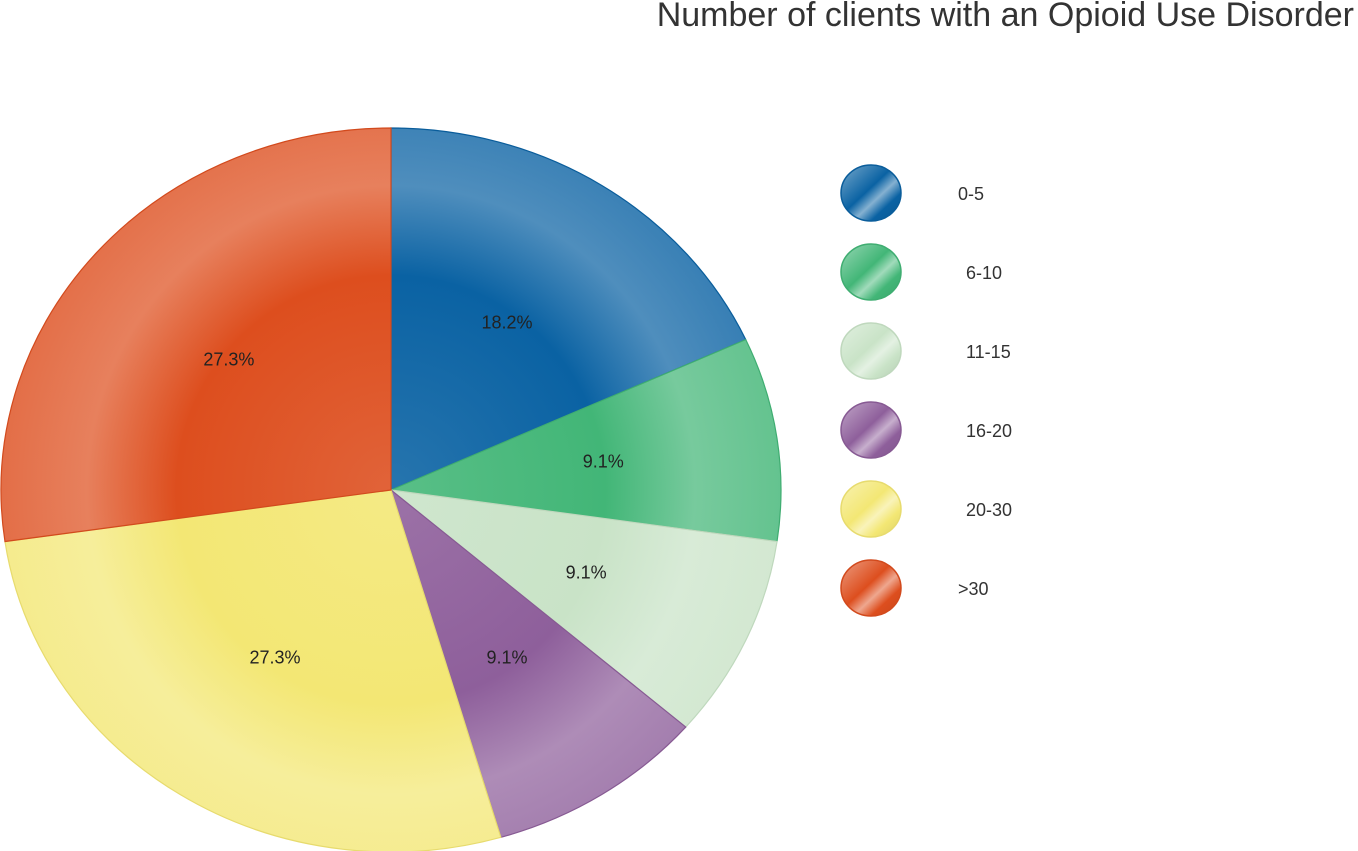 Image resolution: width=1358 pixels, height=851 pixels. I want to click on legend: 0-5 6-10 11-15 16-20 20-30 >30, so click(926, 390).